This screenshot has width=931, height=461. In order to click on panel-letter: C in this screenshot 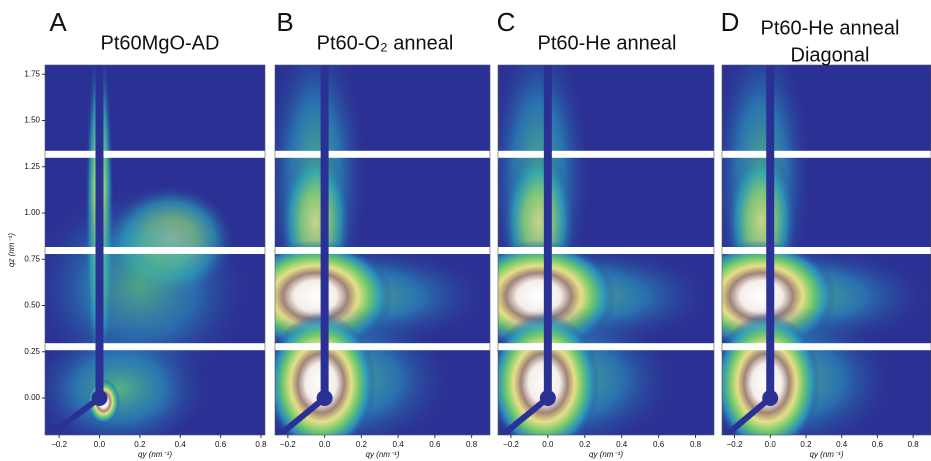, I will do `click(506, 22)`.